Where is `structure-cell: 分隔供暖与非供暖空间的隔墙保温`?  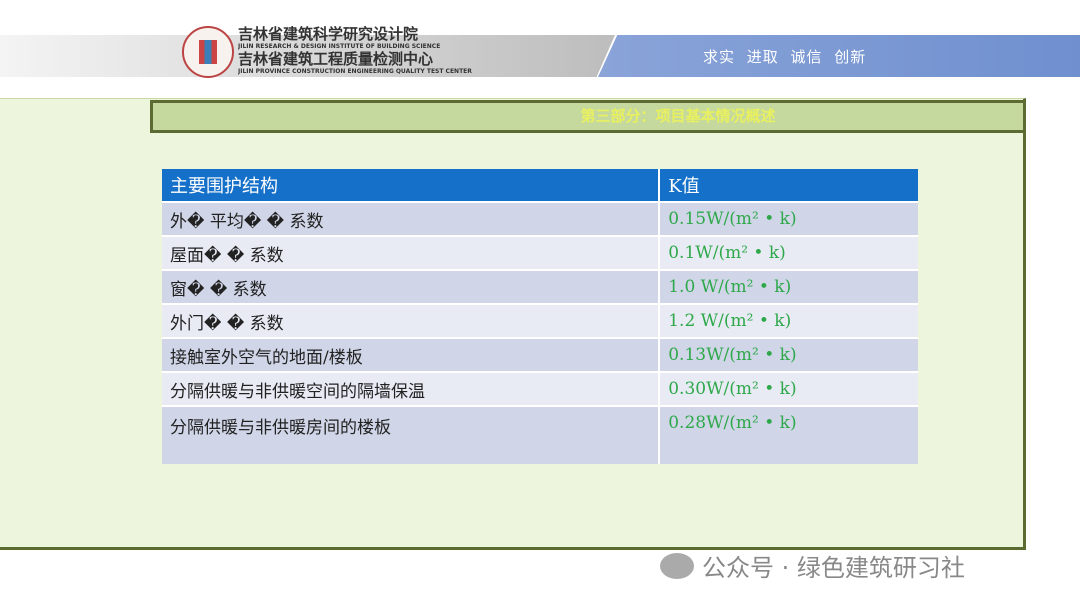 structure-cell: 分隔供暖与非供暖空间的隔墙保温 is located at coordinates (411, 388).